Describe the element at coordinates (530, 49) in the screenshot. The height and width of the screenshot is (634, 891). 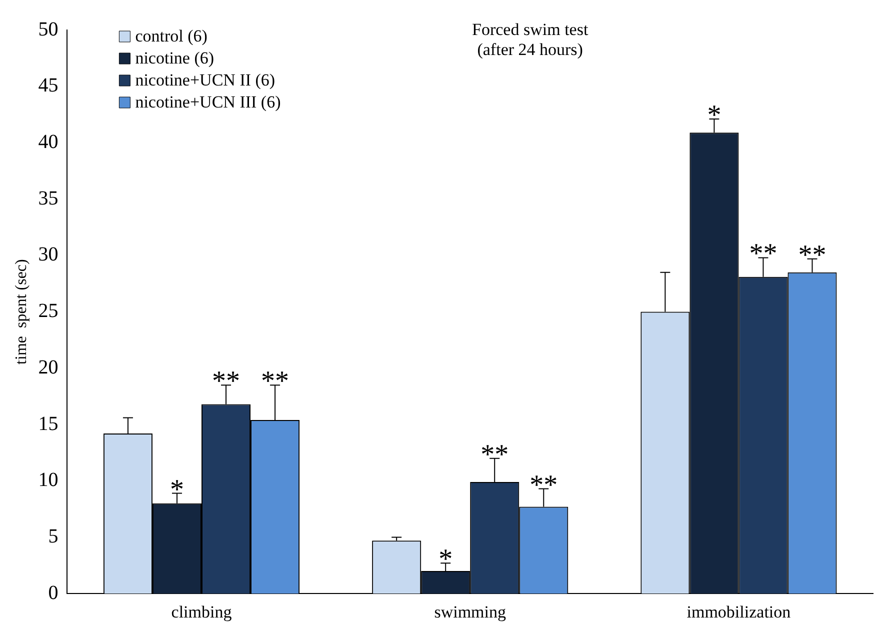
I see `text: (after 24 hours)` at that location.